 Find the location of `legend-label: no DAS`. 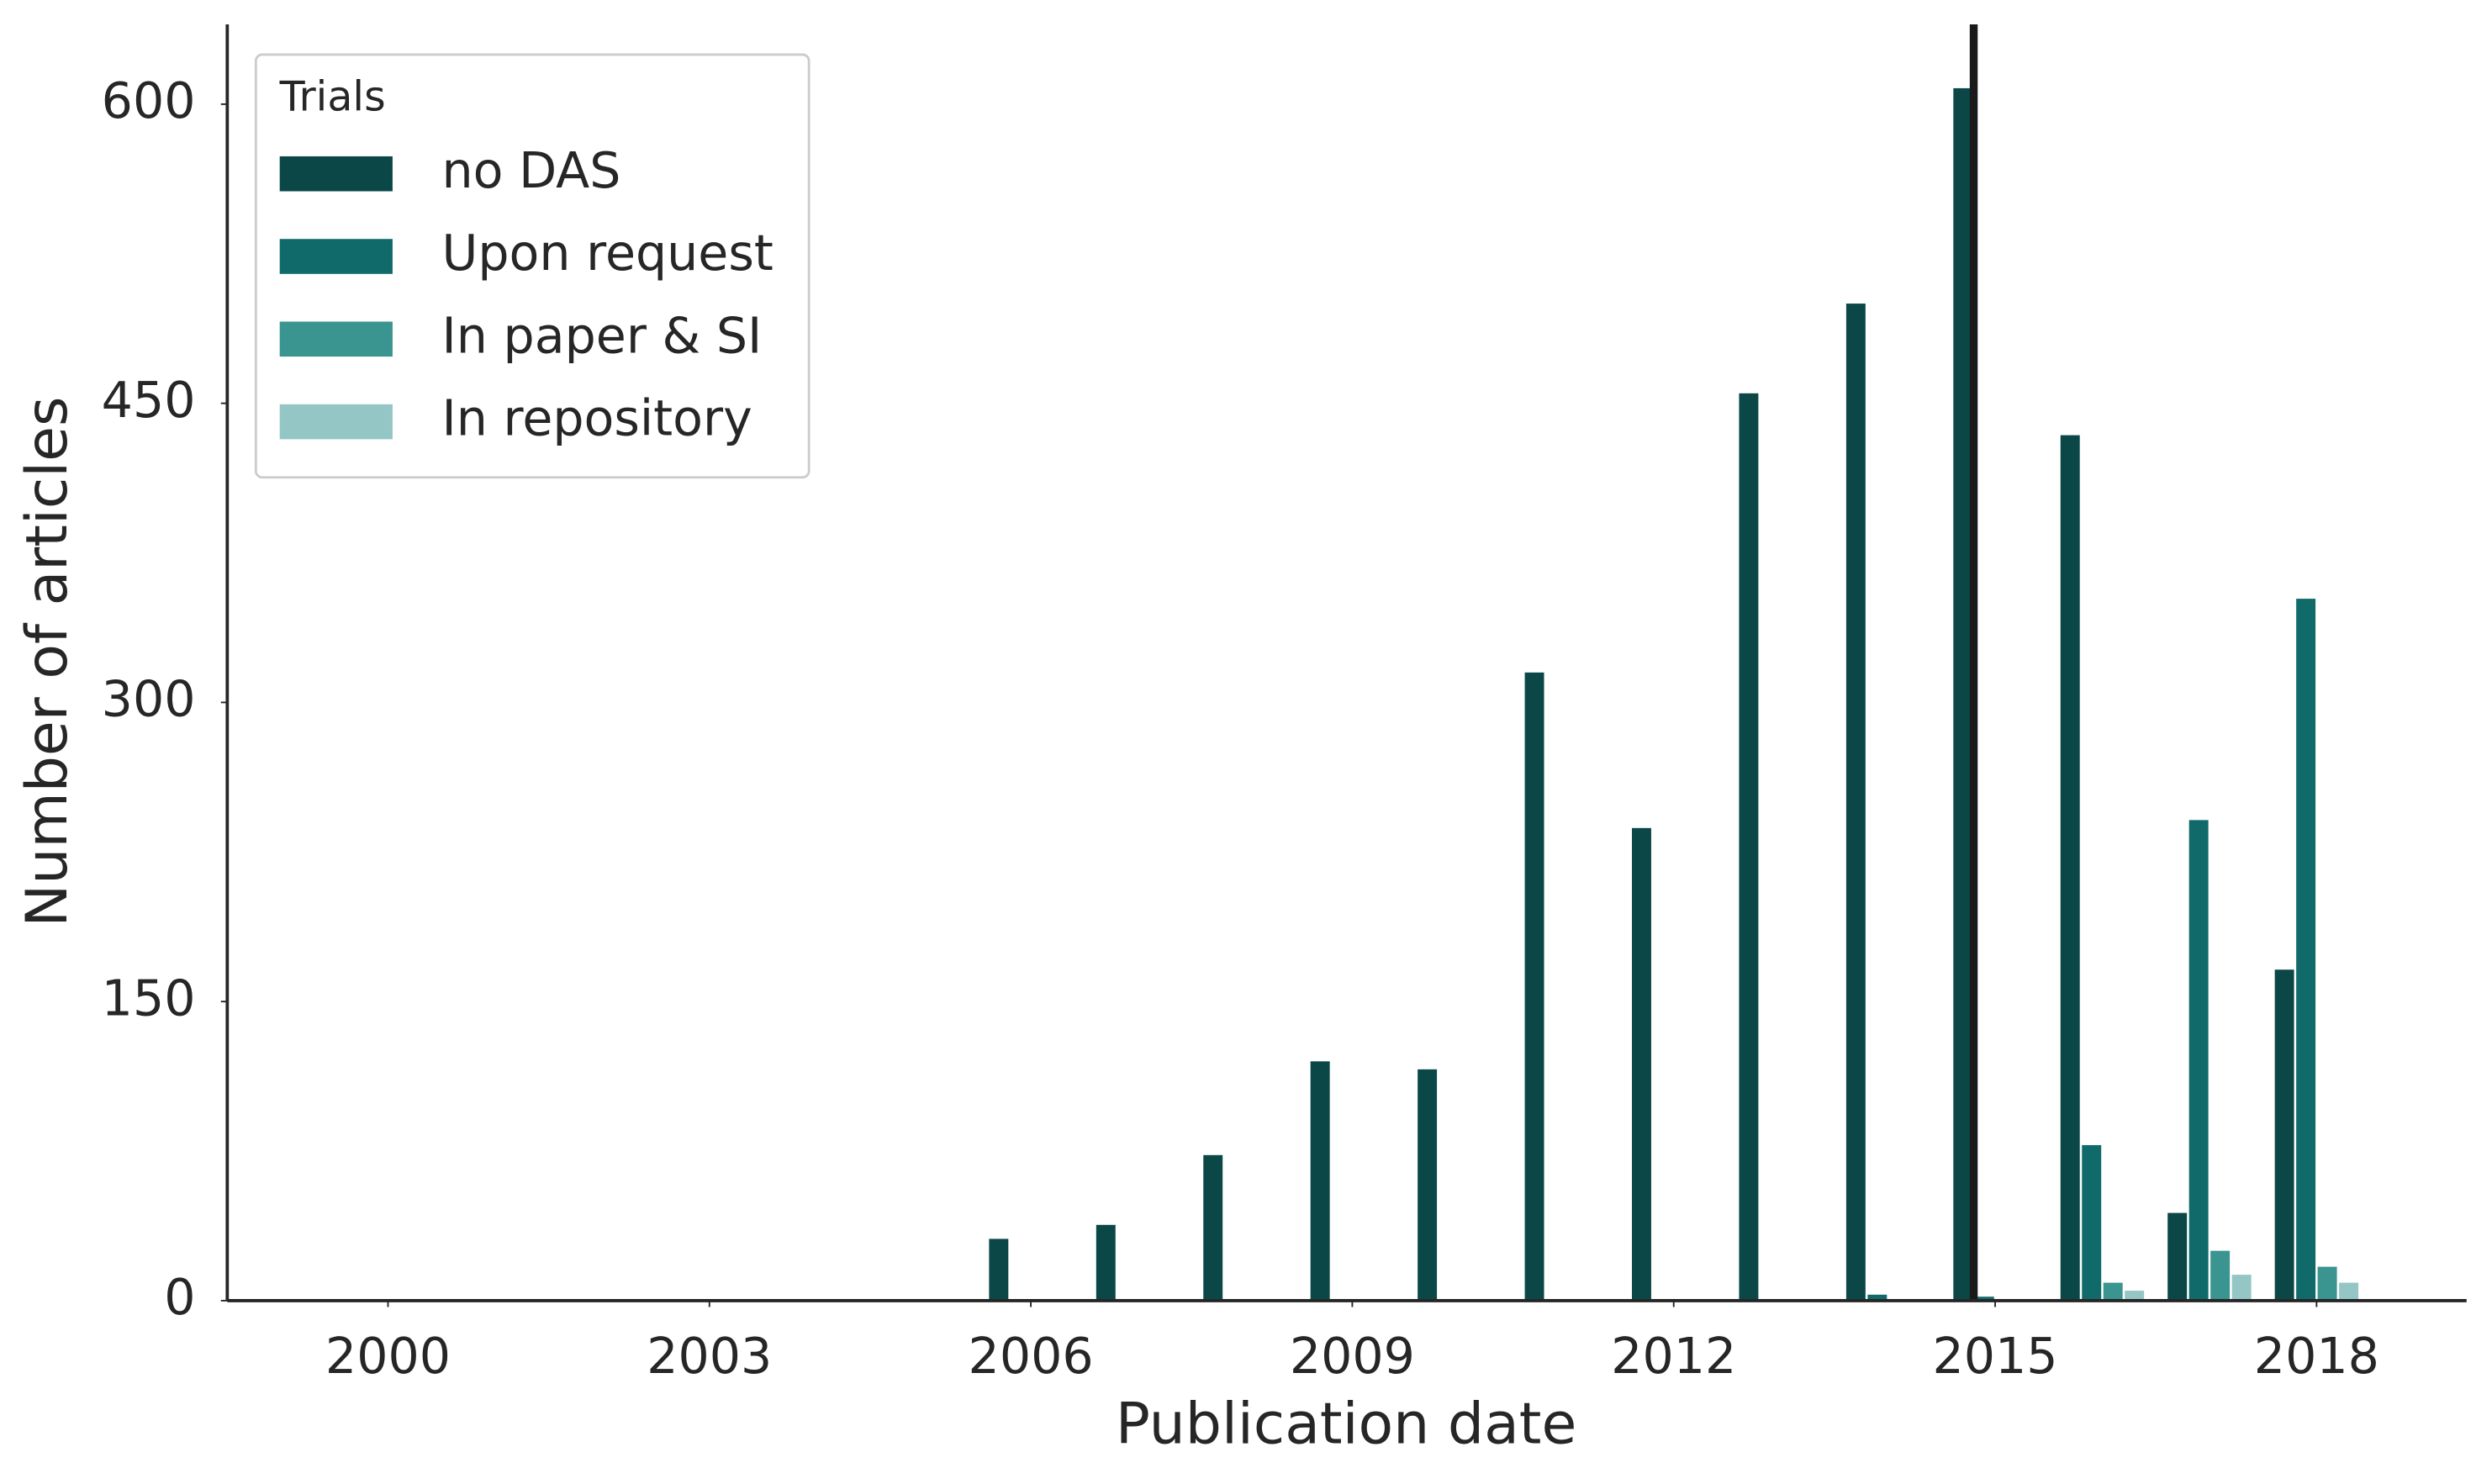

legend-label: no DAS is located at coordinates (531, 170).